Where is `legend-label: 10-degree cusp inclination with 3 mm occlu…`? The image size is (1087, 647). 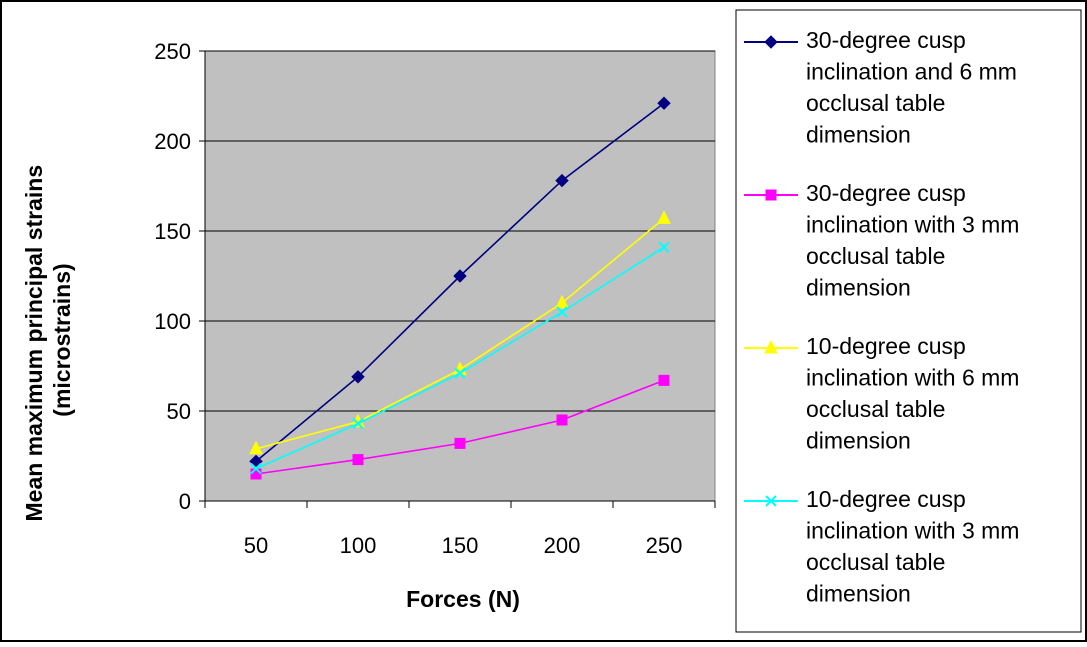 legend-label: 10-degree cusp inclination with 3 mm occlu… is located at coordinates (912, 546).